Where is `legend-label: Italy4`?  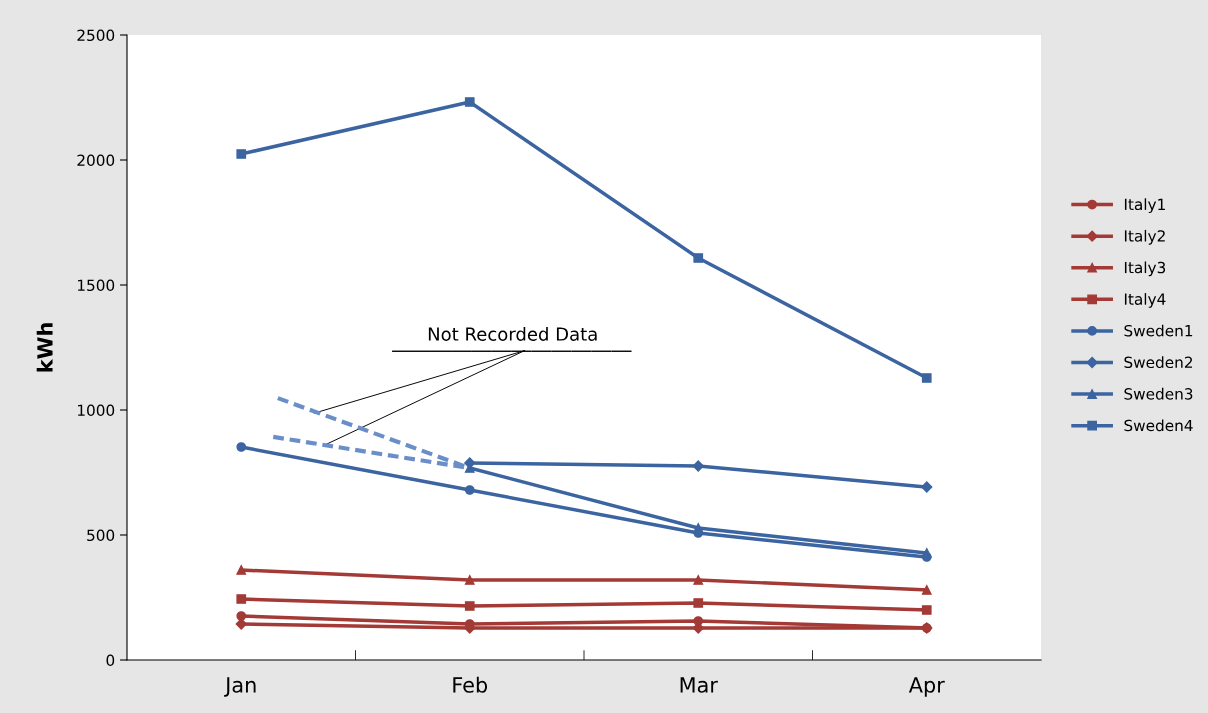 legend-label: Italy4 is located at coordinates (1145, 300).